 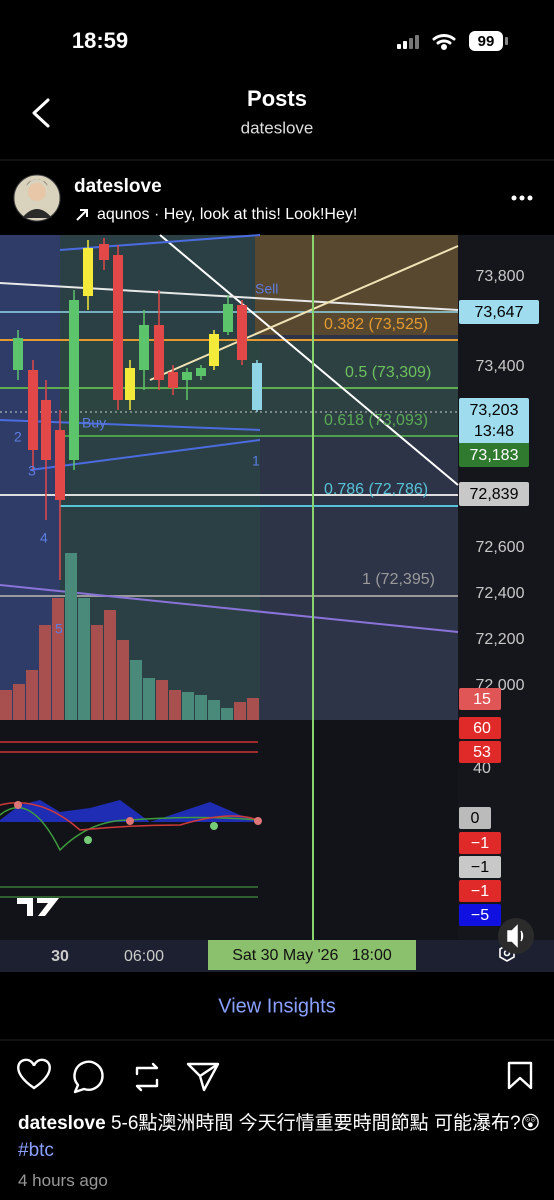 What do you see at coordinates (500, 547) in the screenshot?
I see `price-label: 72,600` at bounding box center [500, 547].